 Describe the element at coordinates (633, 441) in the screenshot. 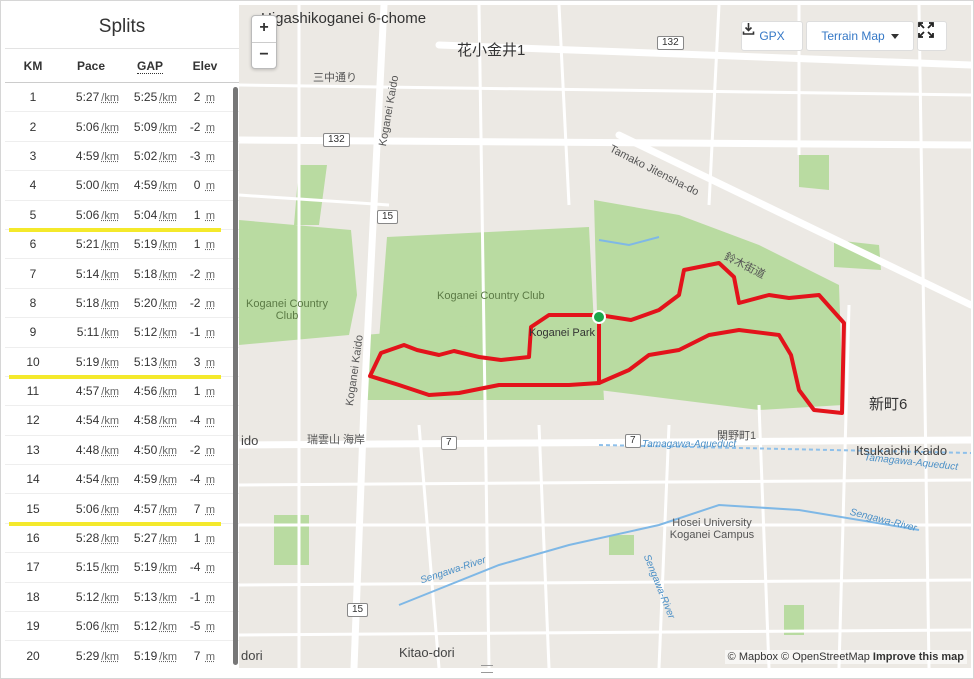

I see `shield-7-east: 7` at that location.